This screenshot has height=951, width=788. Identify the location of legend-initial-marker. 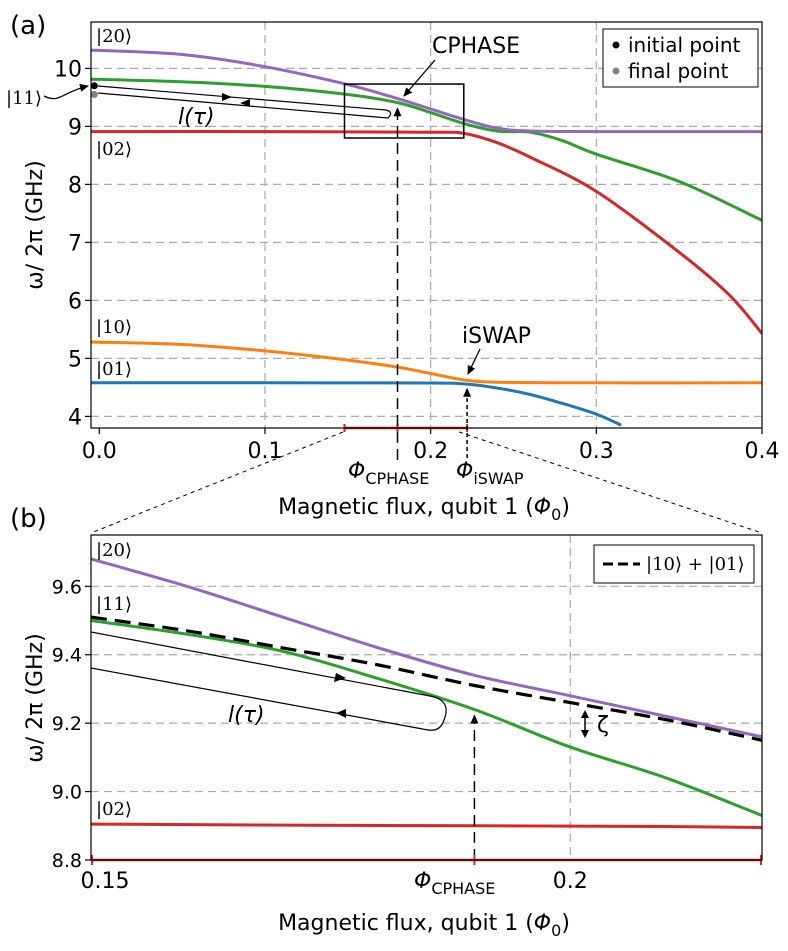
(616, 45).